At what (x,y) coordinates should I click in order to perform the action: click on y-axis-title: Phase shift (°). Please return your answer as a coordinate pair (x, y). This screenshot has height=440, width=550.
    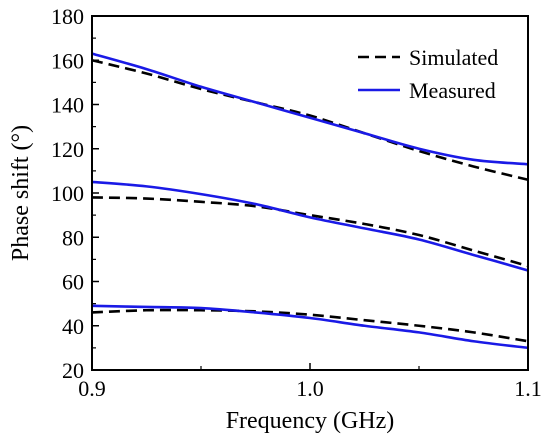
    Looking at the image, I should click on (21, 193).